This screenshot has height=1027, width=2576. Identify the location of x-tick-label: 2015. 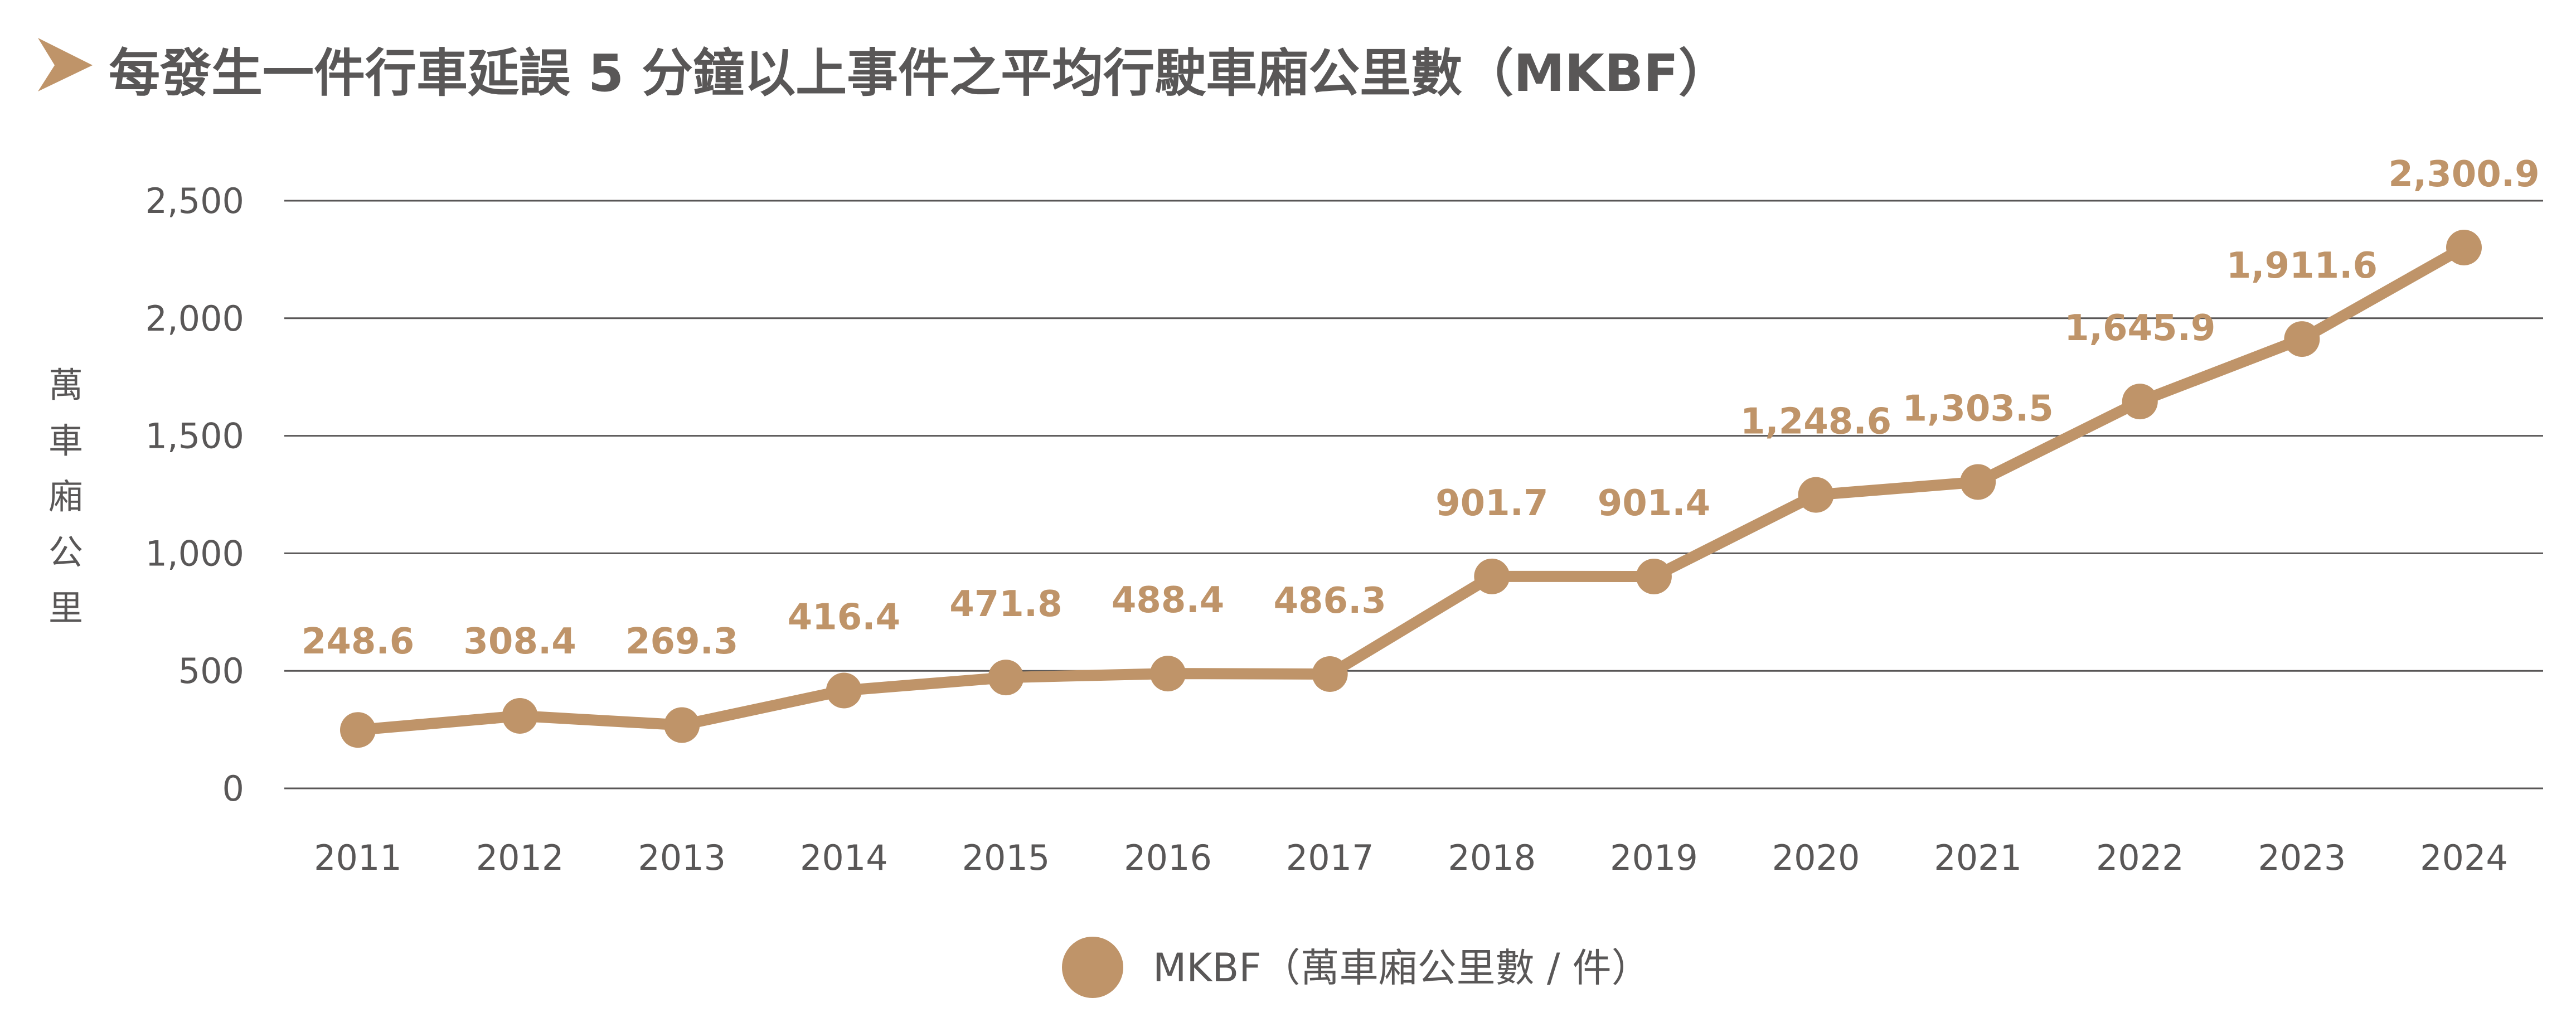
(1006, 858).